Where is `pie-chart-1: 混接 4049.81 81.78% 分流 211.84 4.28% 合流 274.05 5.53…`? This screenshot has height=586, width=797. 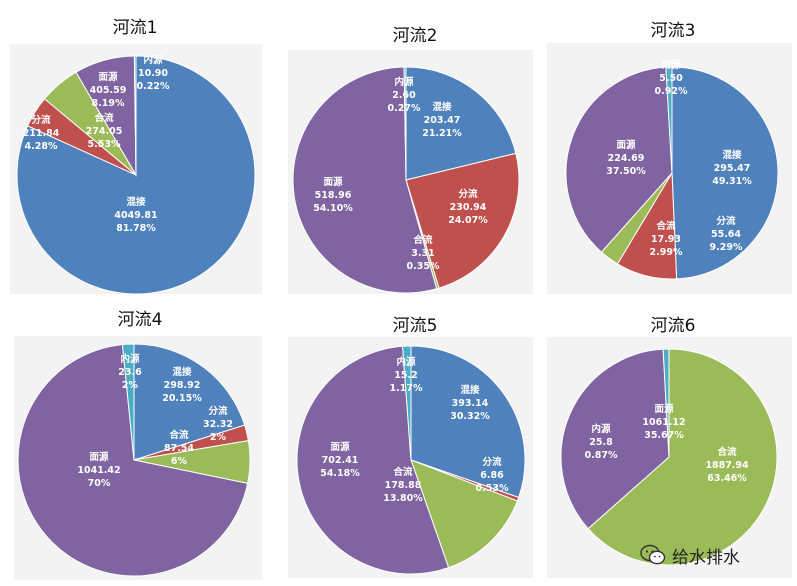
pie-chart-1: 混接 4049.81 81.78% 分流 211.84 4.28% 合流 274.05 5.53… is located at coordinates (136, 174).